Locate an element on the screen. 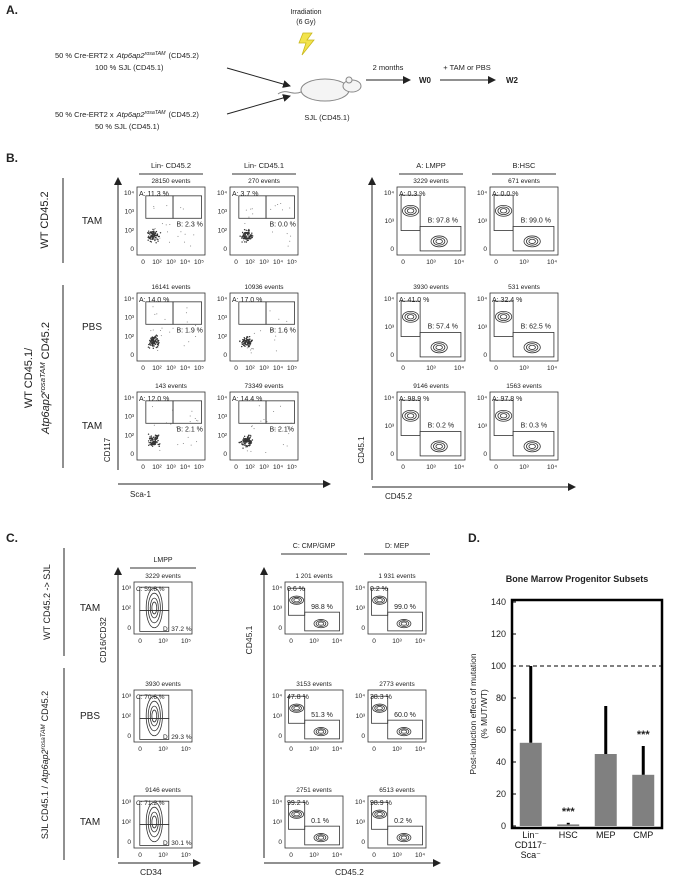 The width and height of the screenshot is (675, 878). x-tick-label-box: HSC is located at coordinates (568, 835).